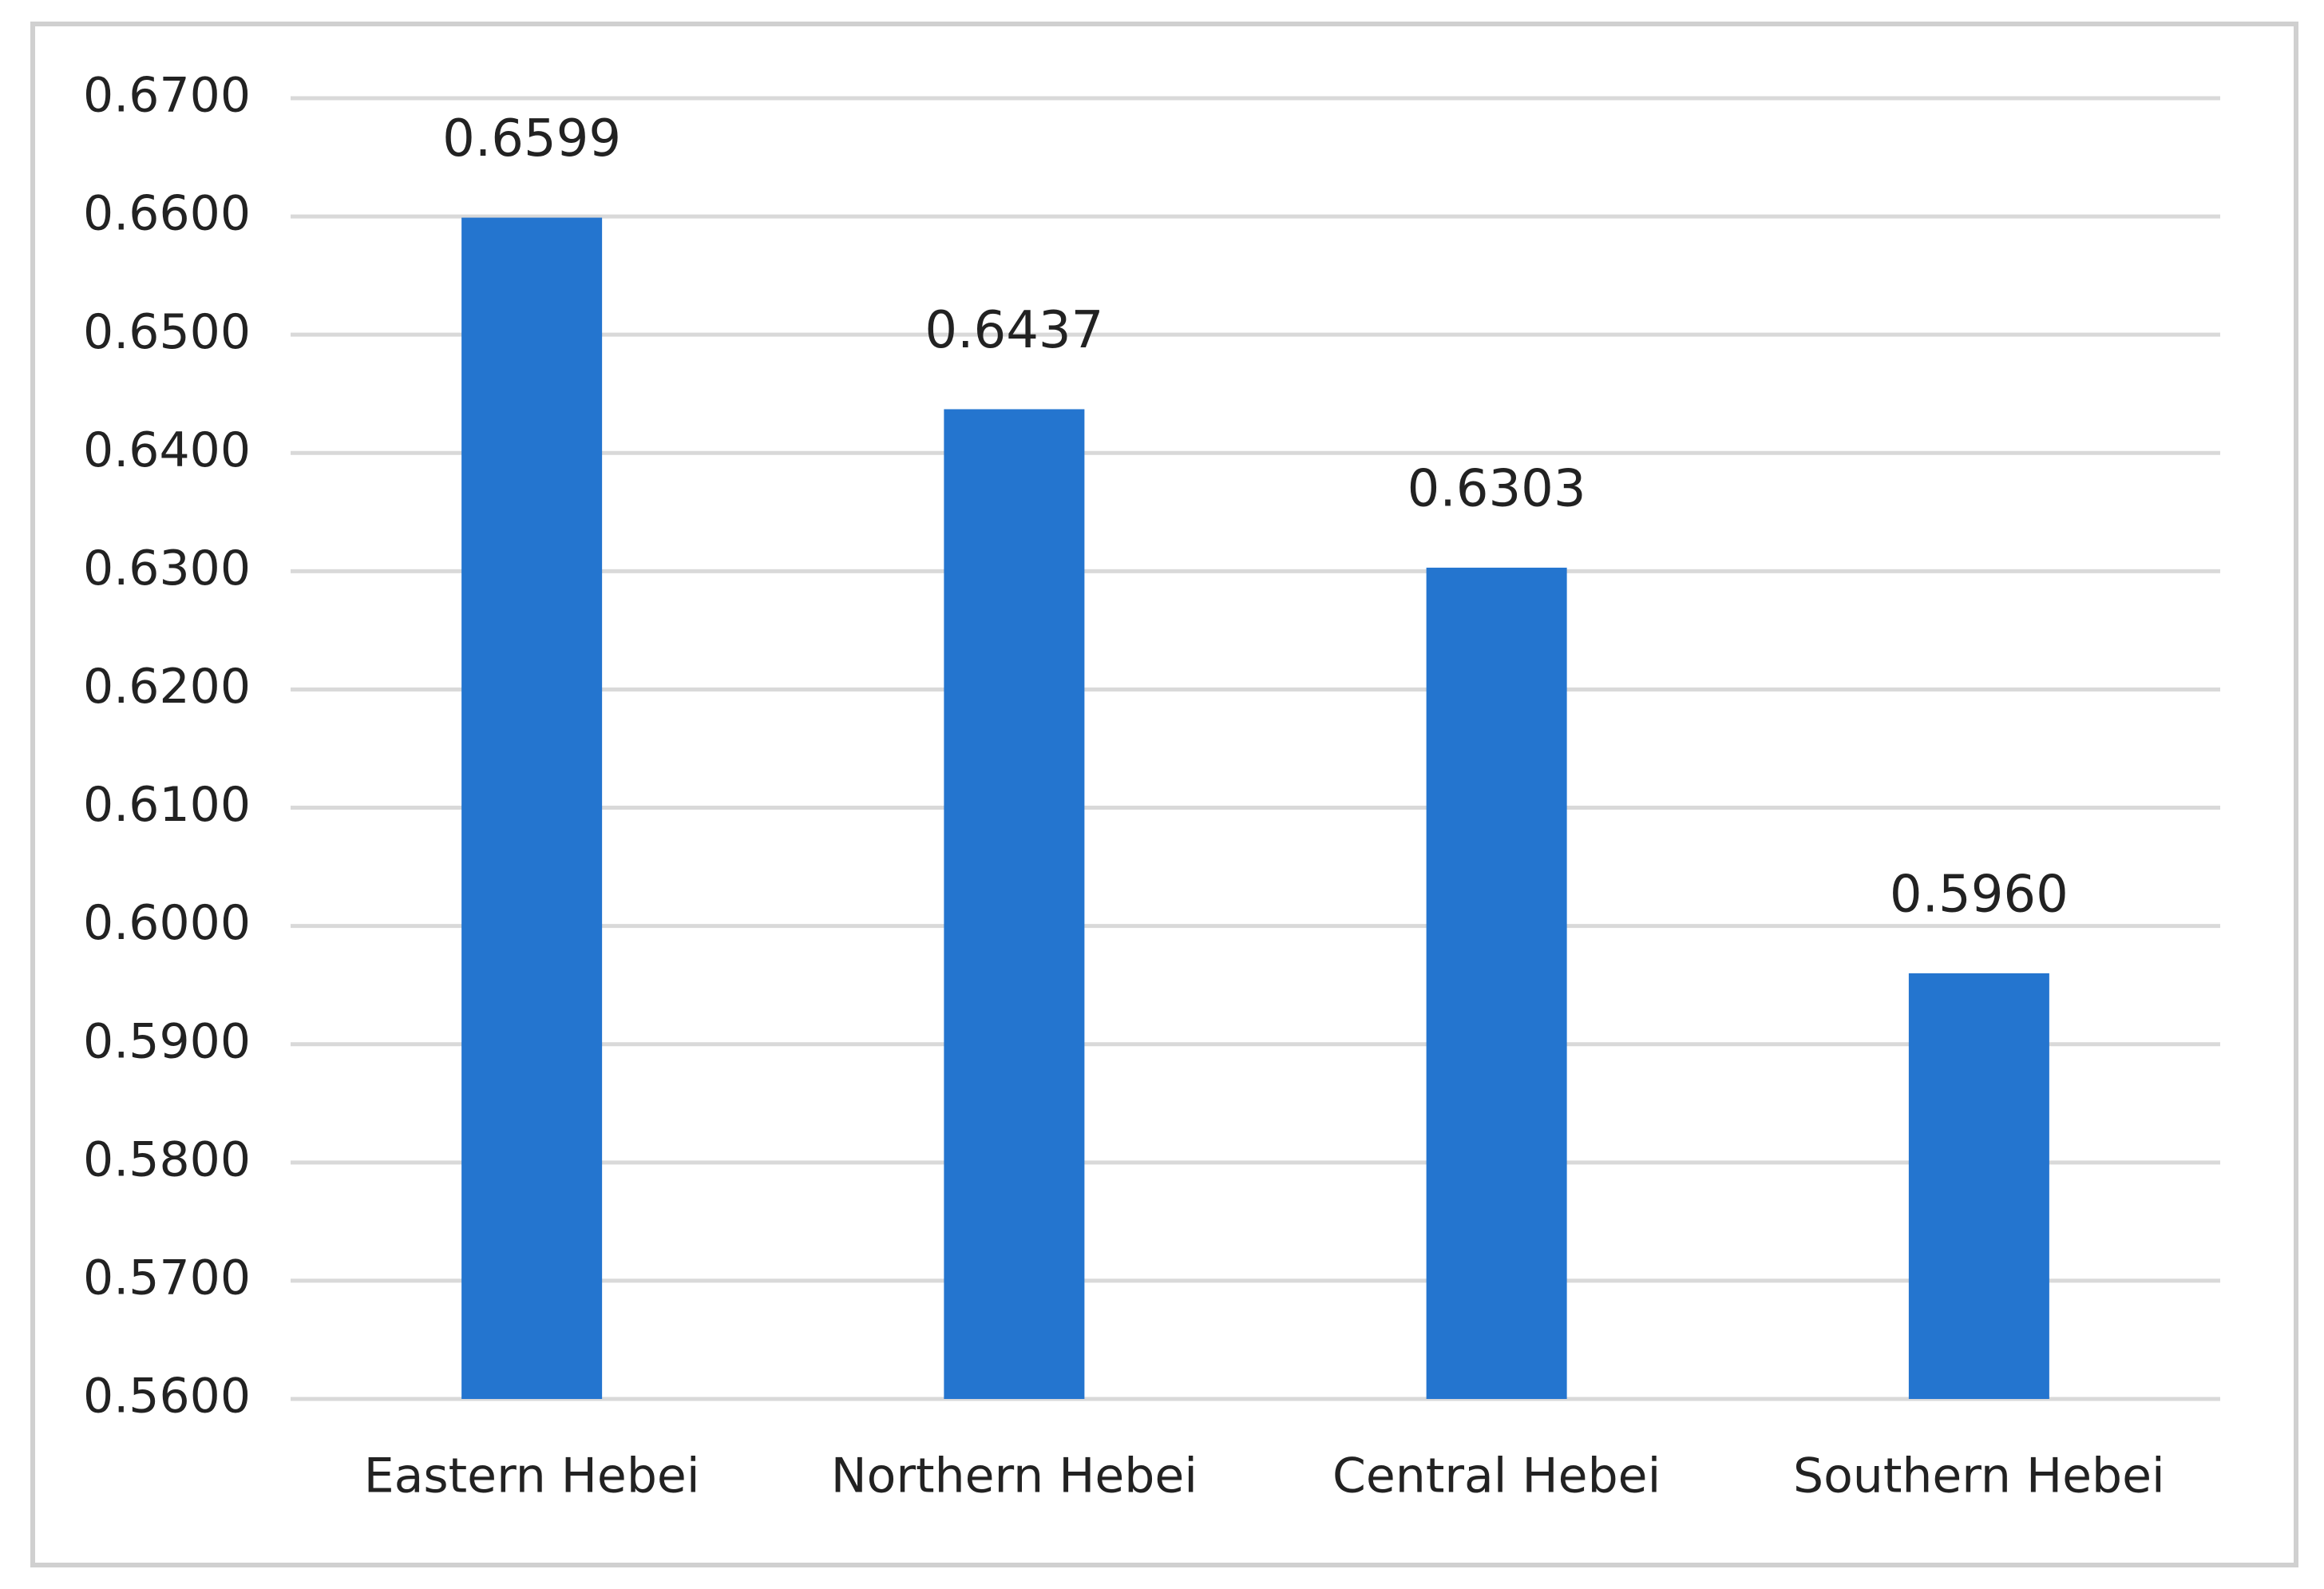 The image size is (2324, 1589). Describe the element at coordinates (167, 923) in the screenshot. I see `y-tick-label: 0.6000` at that location.